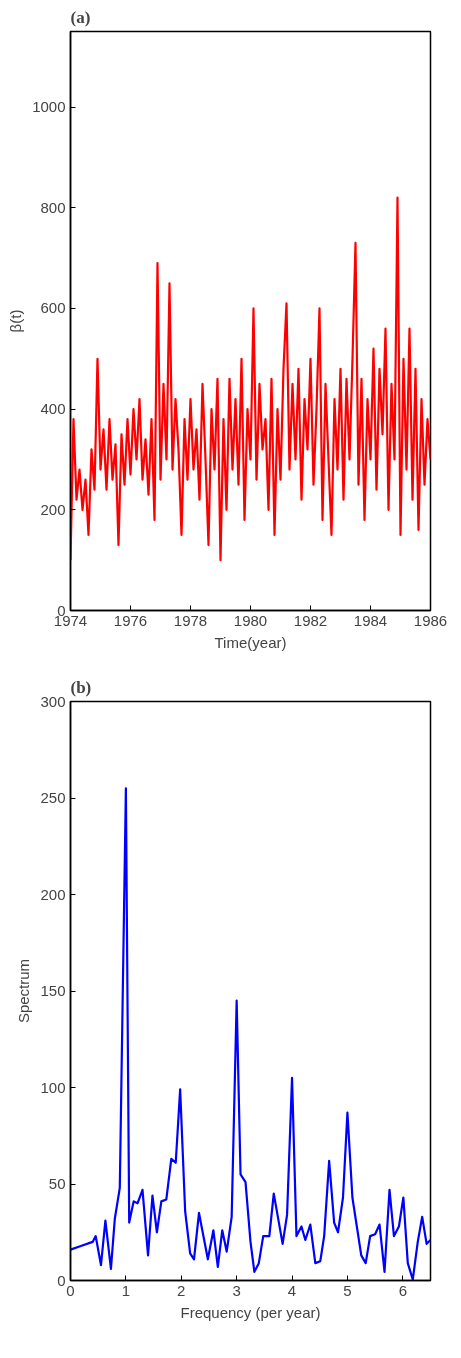 The image size is (461, 1358). What do you see at coordinates (53, 409) in the screenshot?
I see `y-tick-label: 400` at bounding box center [53, 409].